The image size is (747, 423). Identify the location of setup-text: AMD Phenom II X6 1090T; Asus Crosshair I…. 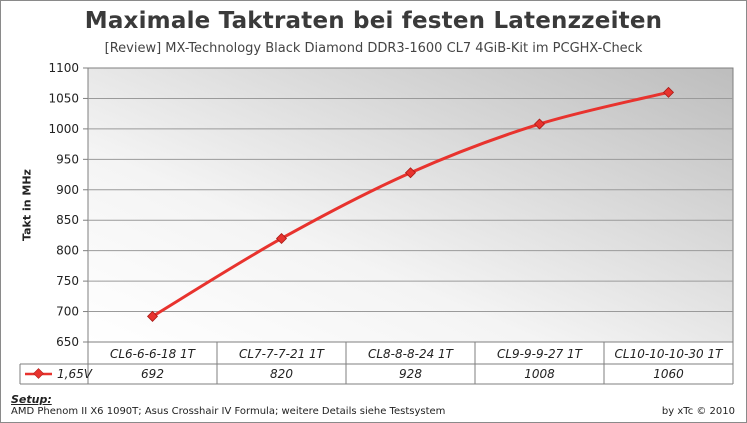
(228, 411).